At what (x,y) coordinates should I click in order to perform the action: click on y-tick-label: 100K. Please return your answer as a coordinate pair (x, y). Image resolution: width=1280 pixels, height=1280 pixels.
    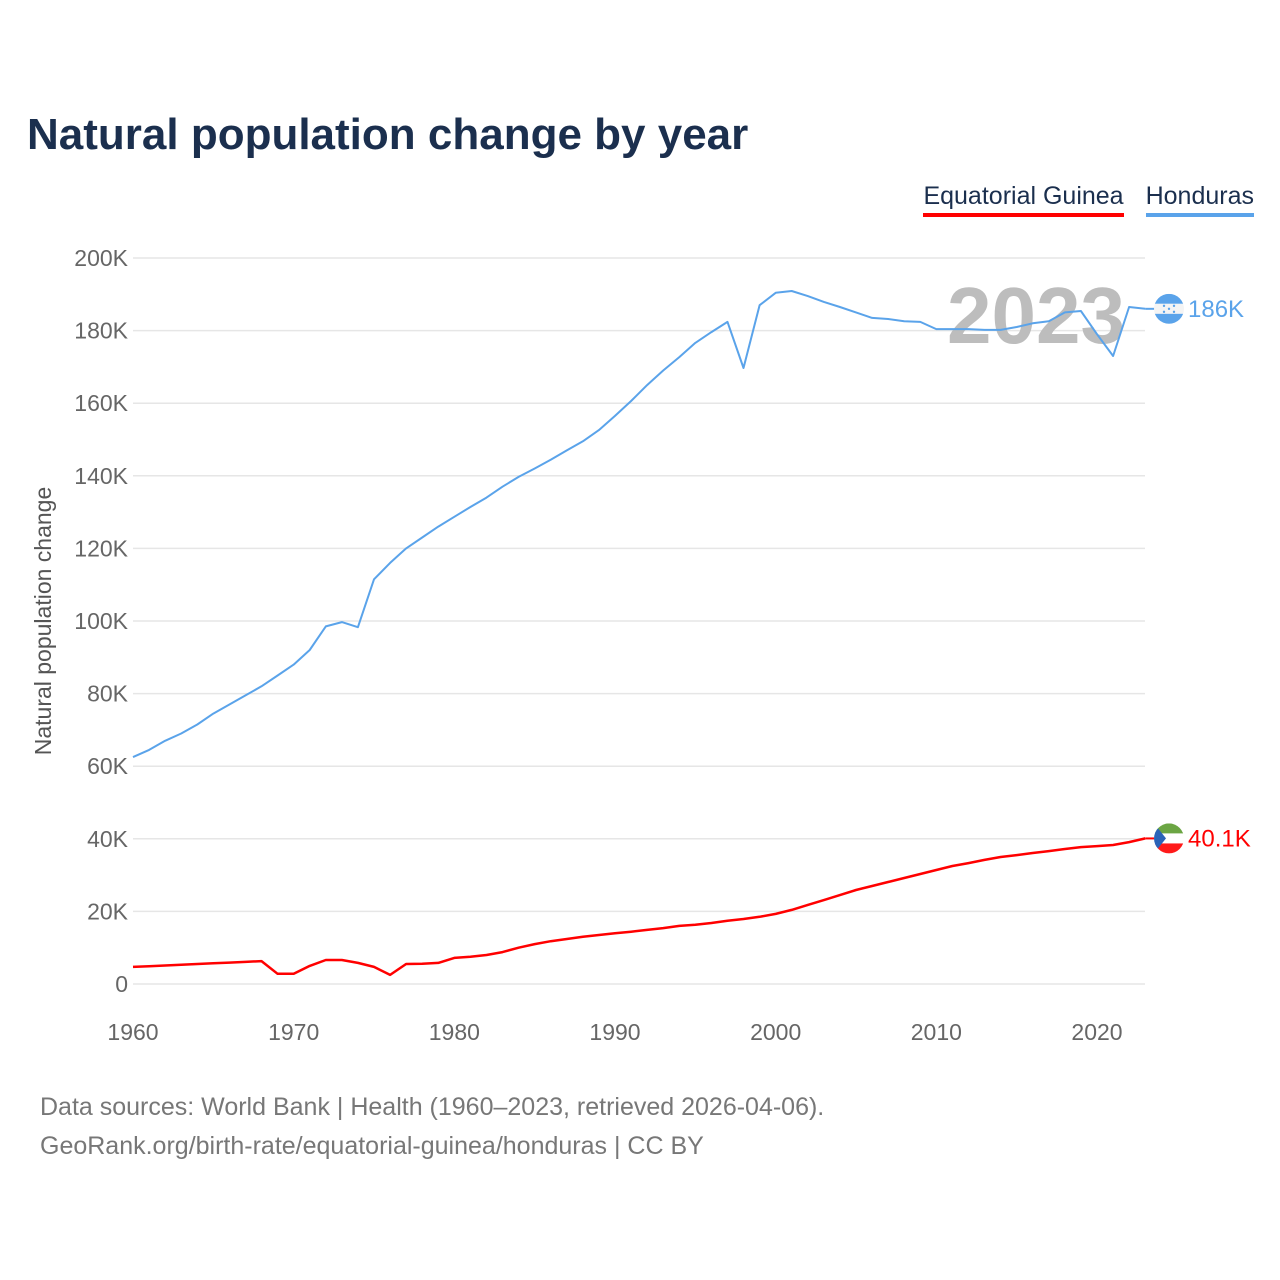
    Looking at the image, I should click on (101, 621).